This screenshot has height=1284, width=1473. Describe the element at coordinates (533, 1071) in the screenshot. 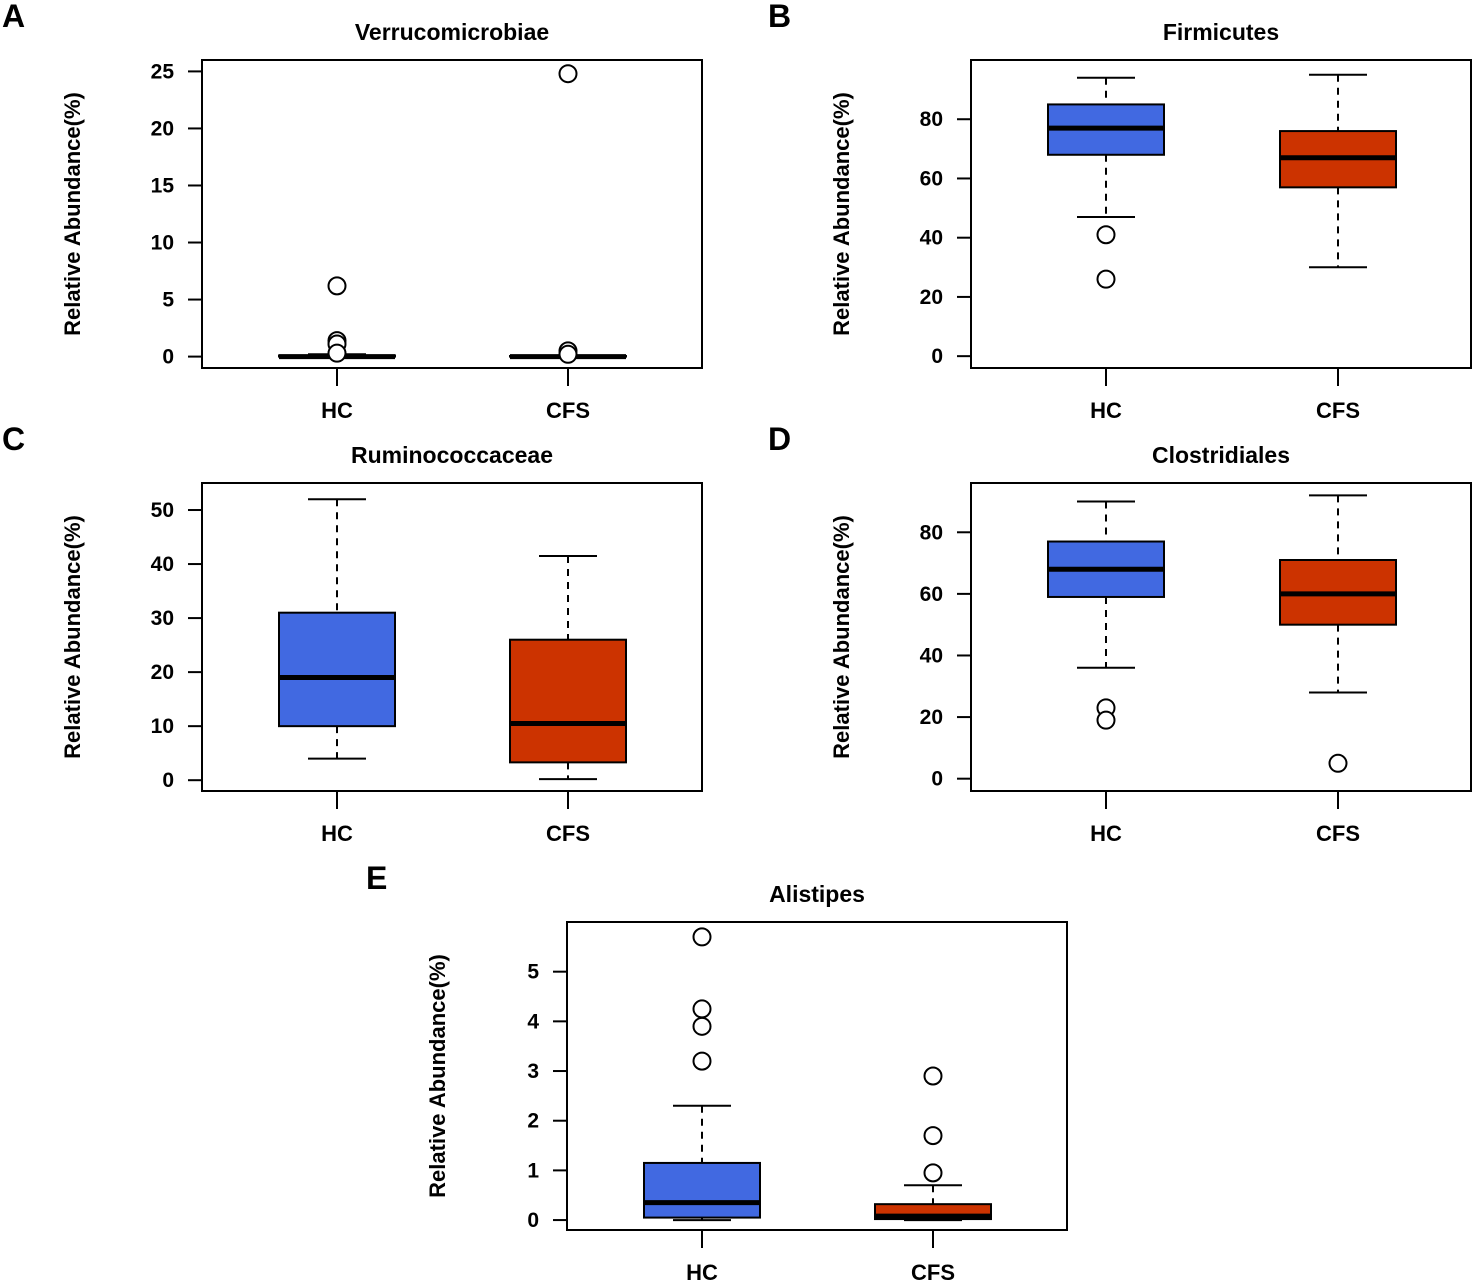

I see `y-tick-label: 3` at that location.